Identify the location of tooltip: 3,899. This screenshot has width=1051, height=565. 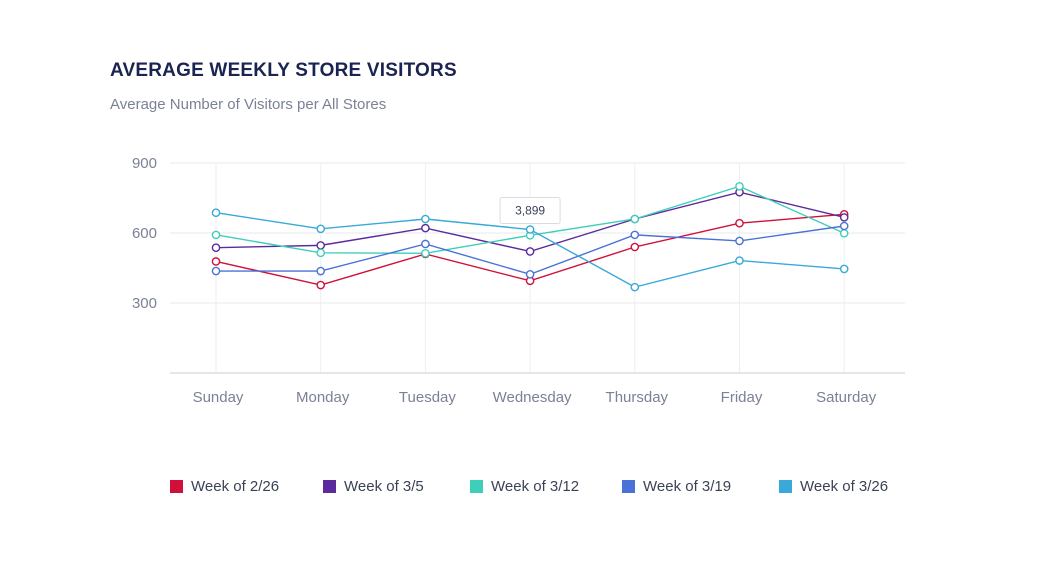
(530, 210).